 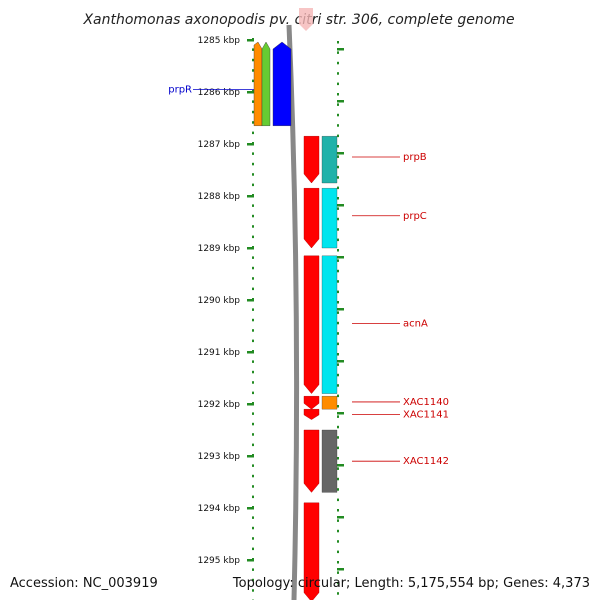 What do you see at coordinates (415, 157) in the screenshot?
I see `gene-label: prpB` at bounding box center [415, 157].